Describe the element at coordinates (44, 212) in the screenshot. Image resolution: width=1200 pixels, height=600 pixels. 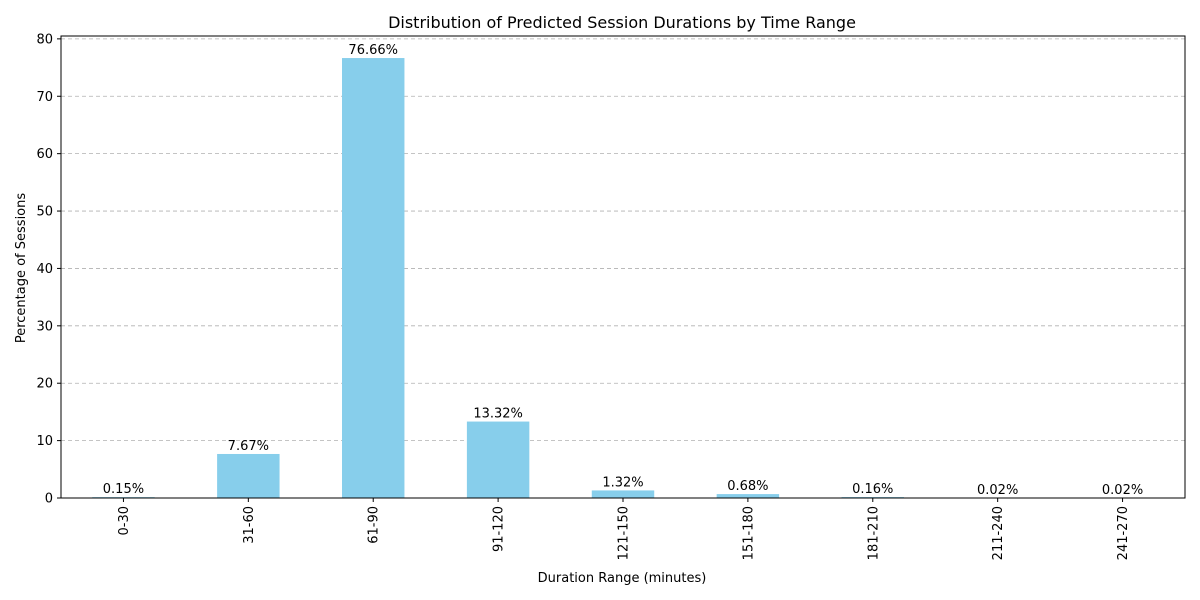
I see `y-tick-label: 50` at that location.